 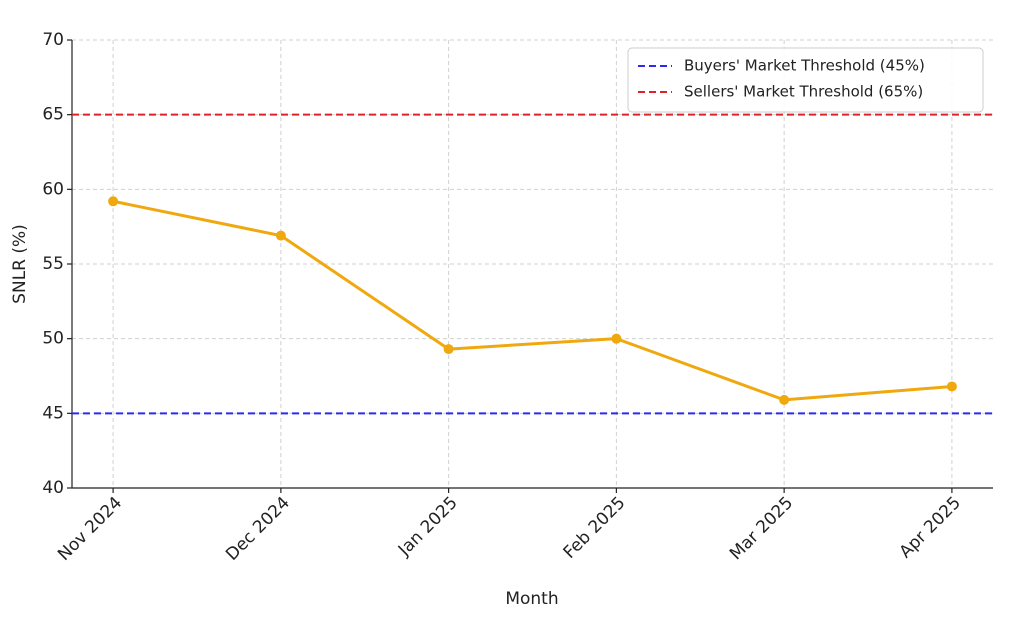 What do you see at coordinates (803, 92) in the screenshot?
I see `legend-label: Sellers' Market Threshold (65%)` at bounding box center [803, 92].